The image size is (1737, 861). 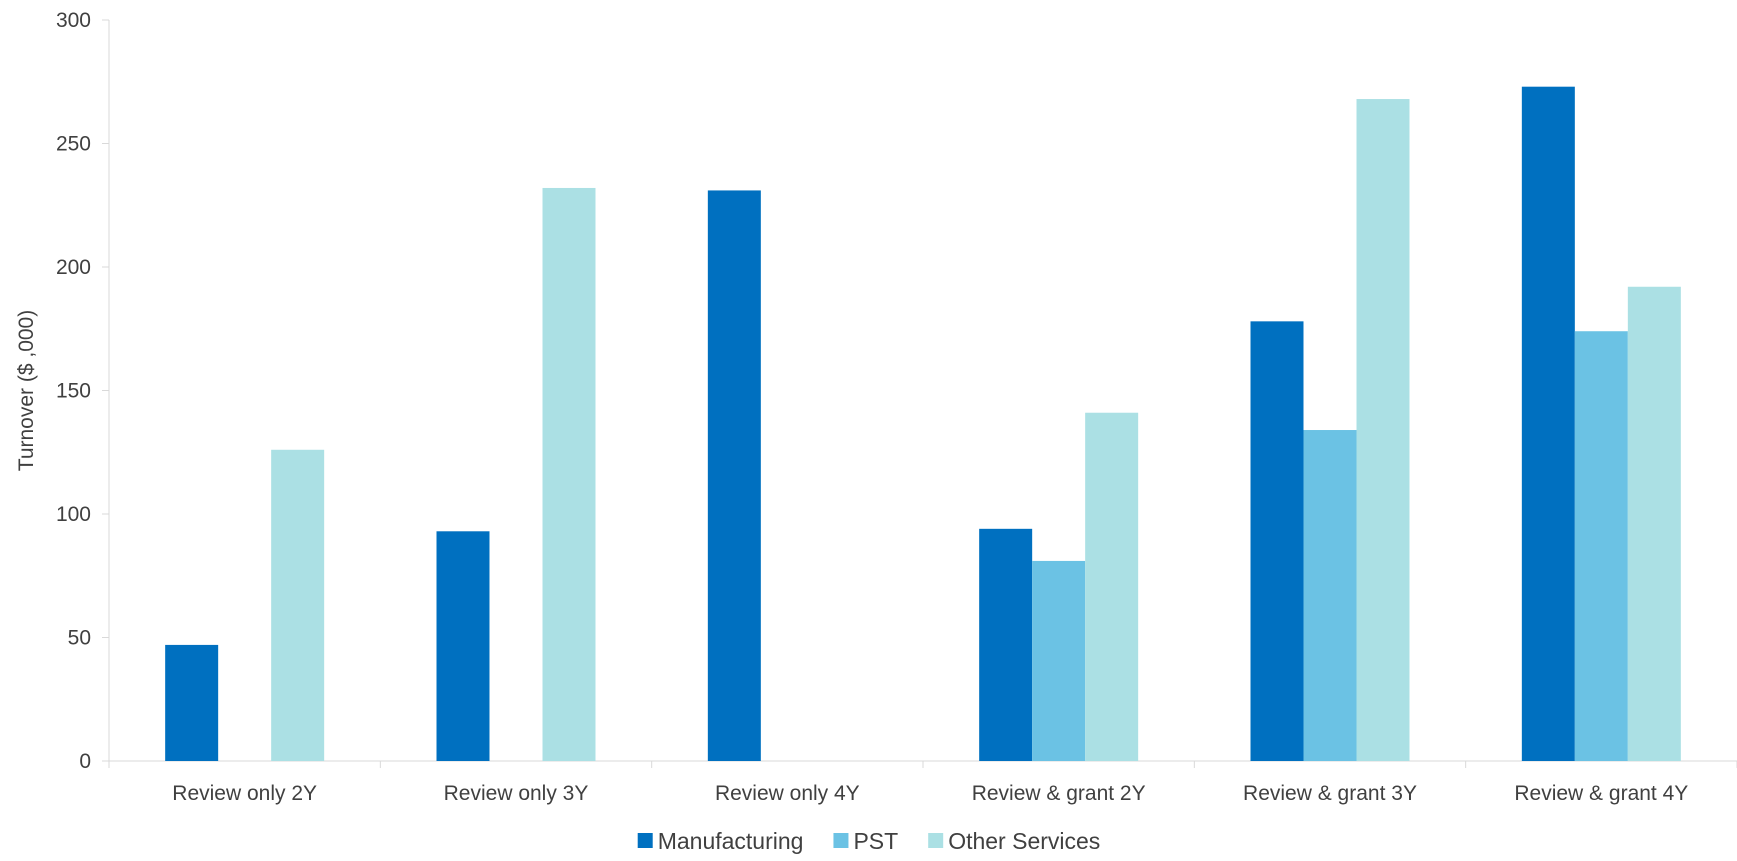 What do you see at coordinates (73, 391) in the screenshot?
I see `y-tick-label: 150` at bounding box center [73, 391].